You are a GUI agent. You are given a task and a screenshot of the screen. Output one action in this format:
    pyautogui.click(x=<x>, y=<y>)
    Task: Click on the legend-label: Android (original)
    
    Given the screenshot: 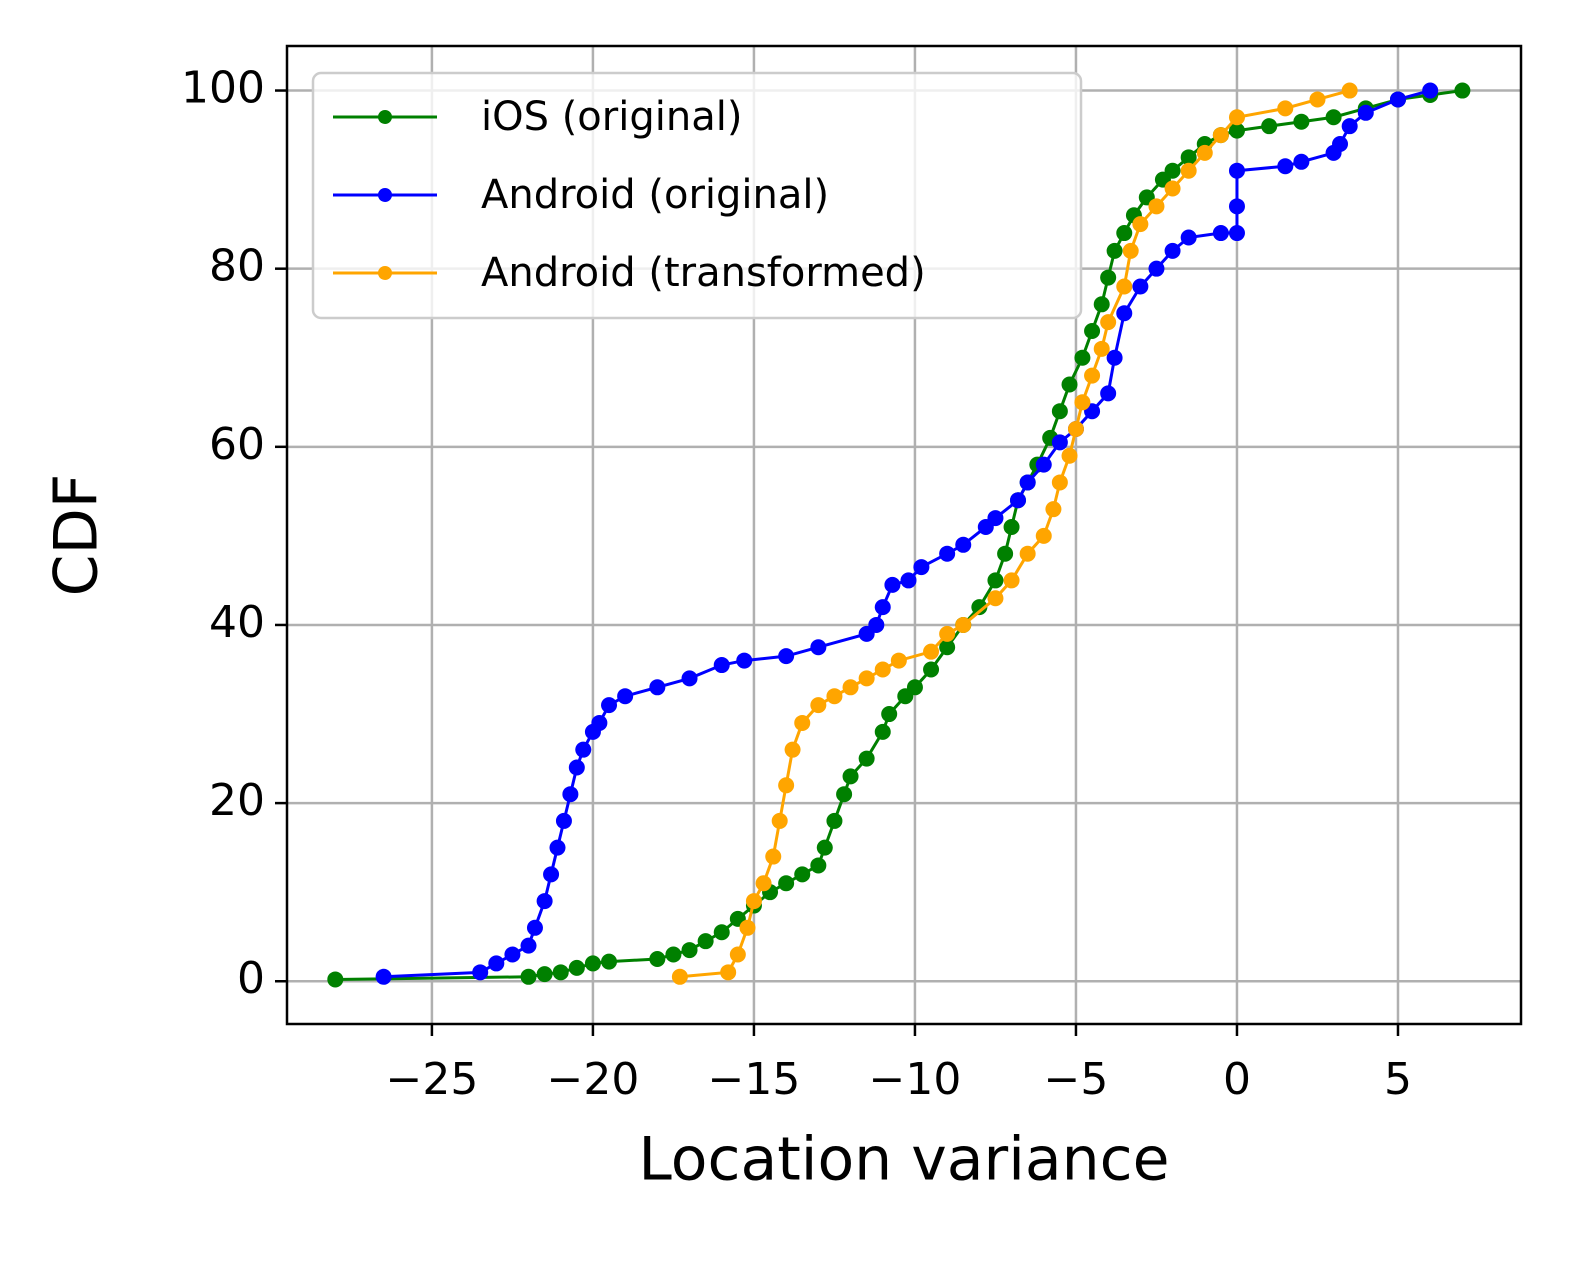 What is the action you would take?
    pyautogui.click(x=655, y=195)
    